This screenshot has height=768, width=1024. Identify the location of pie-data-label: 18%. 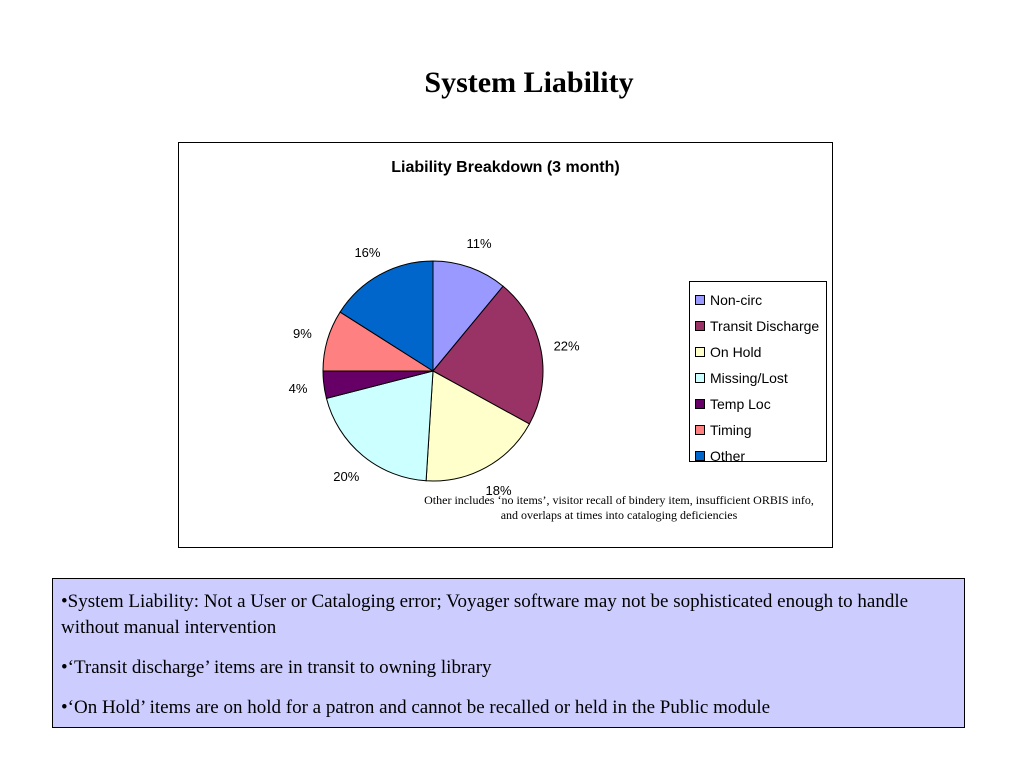
(499, 490).